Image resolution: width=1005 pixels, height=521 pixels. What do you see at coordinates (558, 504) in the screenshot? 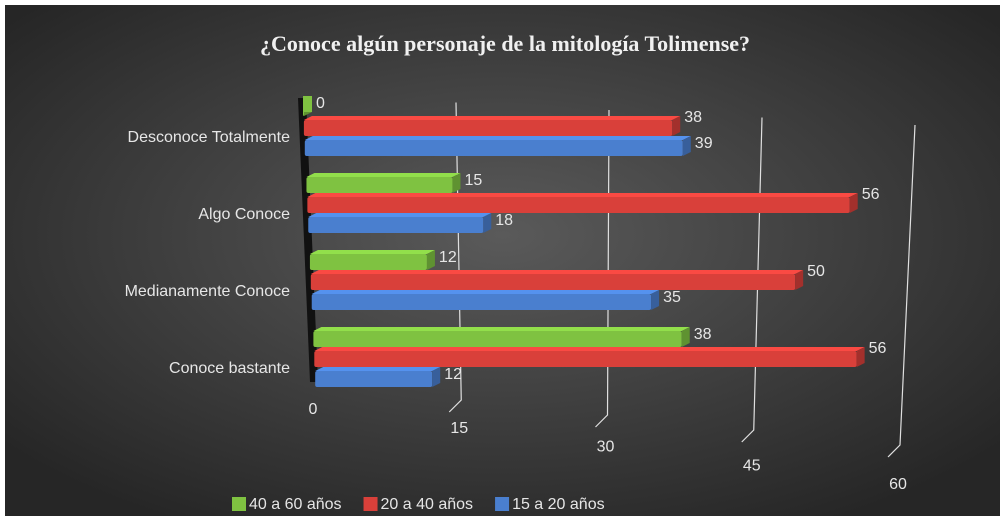
I see `legend-label: 15 a 20 años` at bounding box center [558, 504].